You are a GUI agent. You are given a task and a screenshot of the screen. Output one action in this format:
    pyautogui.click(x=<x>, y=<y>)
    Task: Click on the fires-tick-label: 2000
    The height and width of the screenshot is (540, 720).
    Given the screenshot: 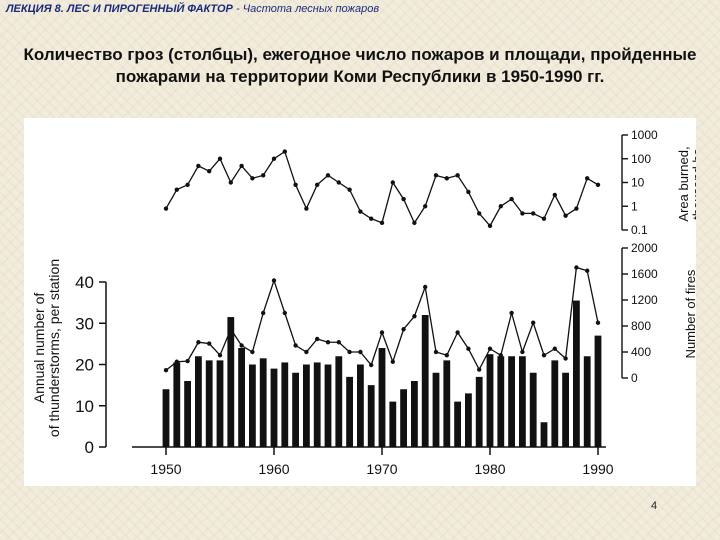 What is the action you would take?
    pyautogui.click(x=644, y=248)
    